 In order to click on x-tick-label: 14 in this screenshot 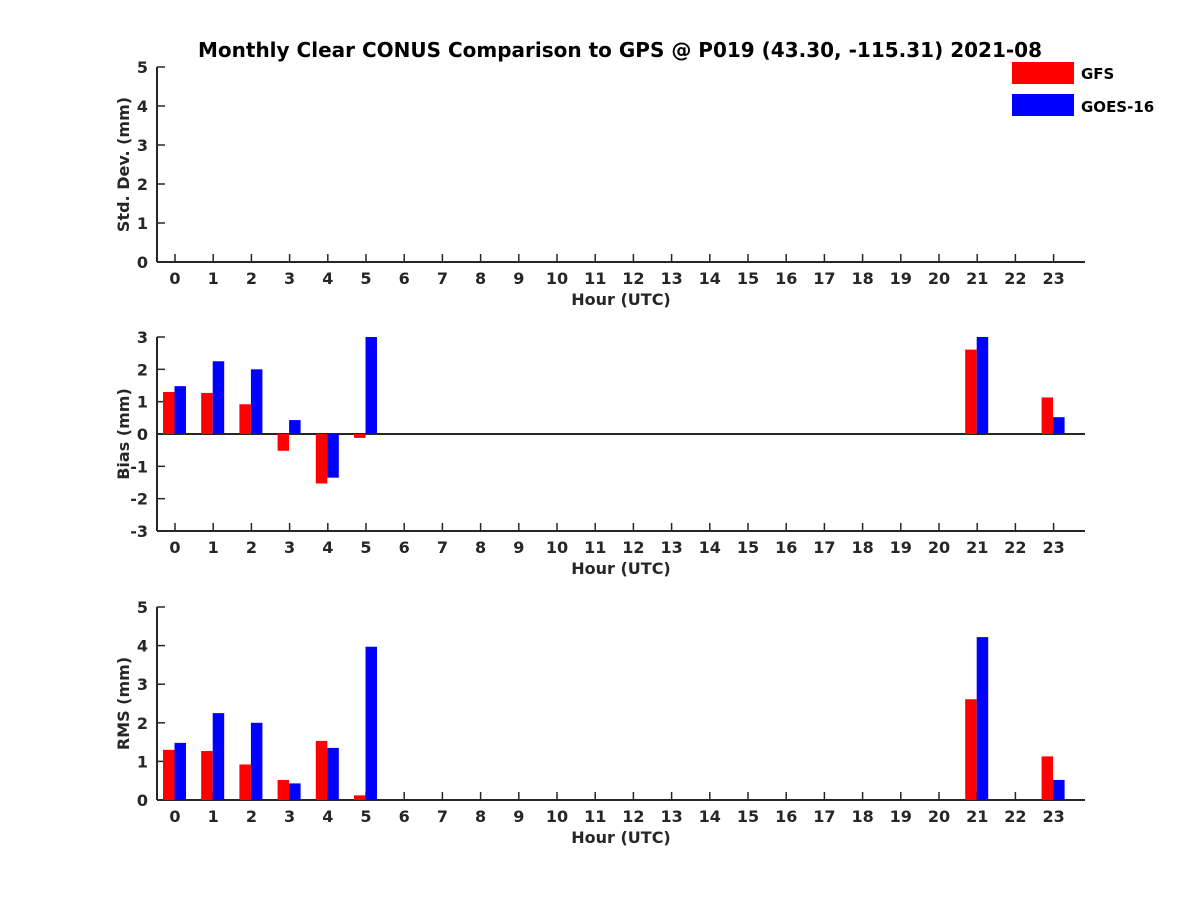, I will do `click(710, 816)`.